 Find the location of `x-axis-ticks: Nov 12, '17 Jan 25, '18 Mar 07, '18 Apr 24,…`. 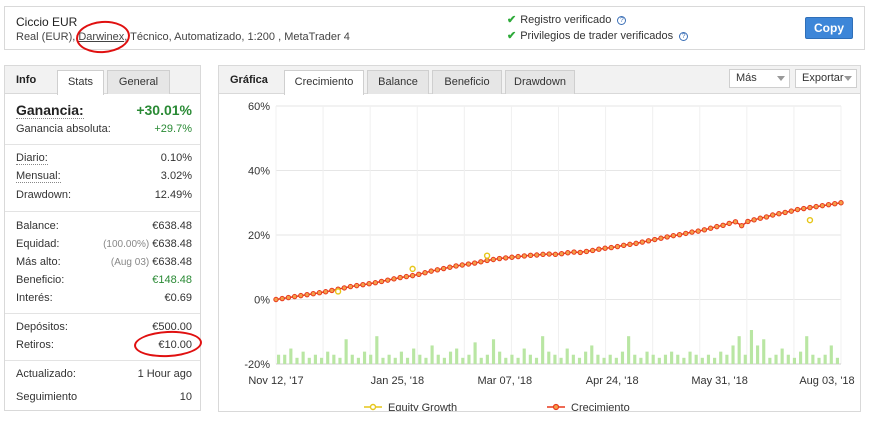

x-axis-ticks: Nov 12, '17 Jan 25, '18 Mar 07, '18 Apr 24,… is located at coordinates (551, 381).